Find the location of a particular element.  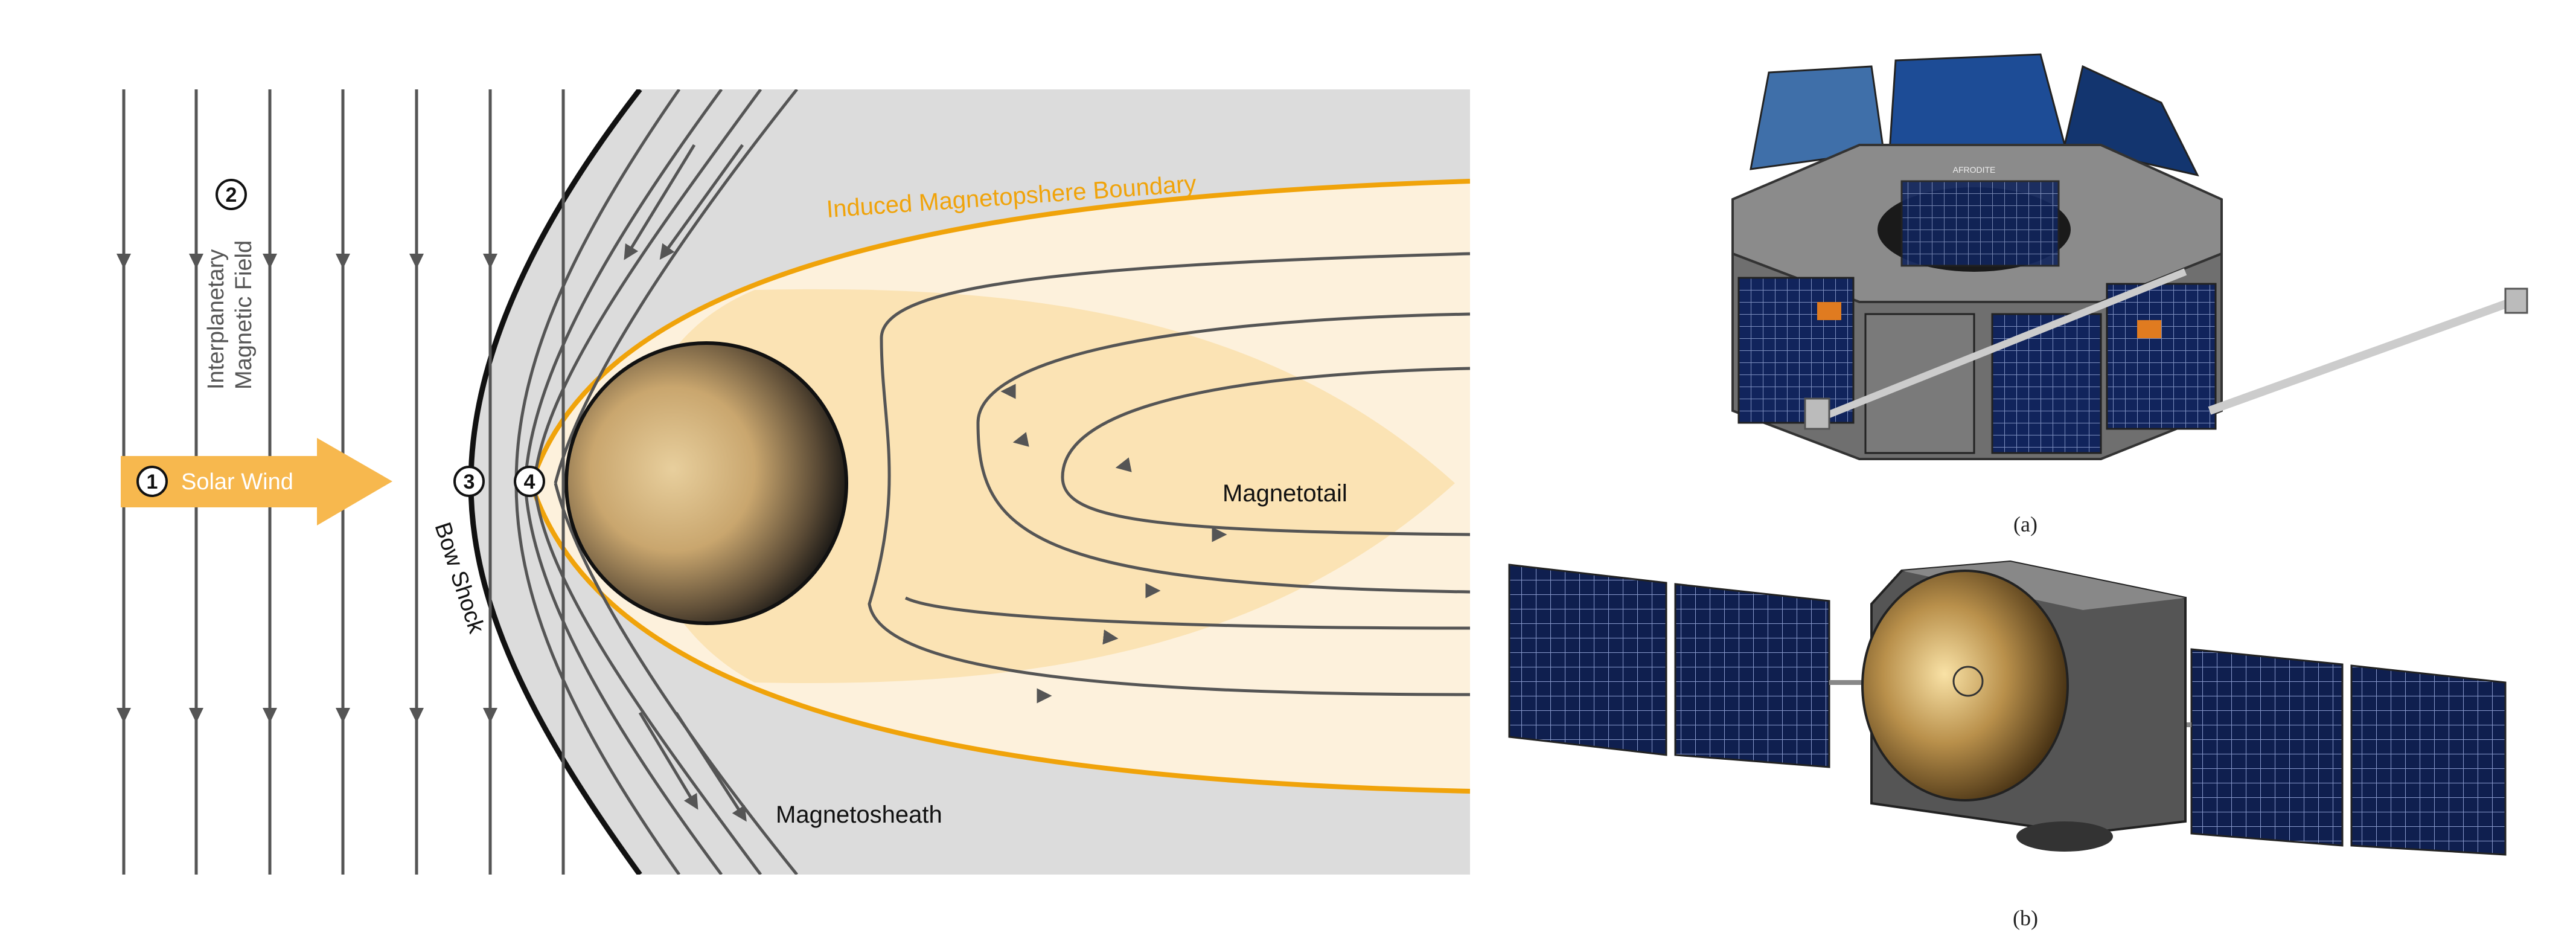

solar-wind-arrow is located at coordinates (256, 482).